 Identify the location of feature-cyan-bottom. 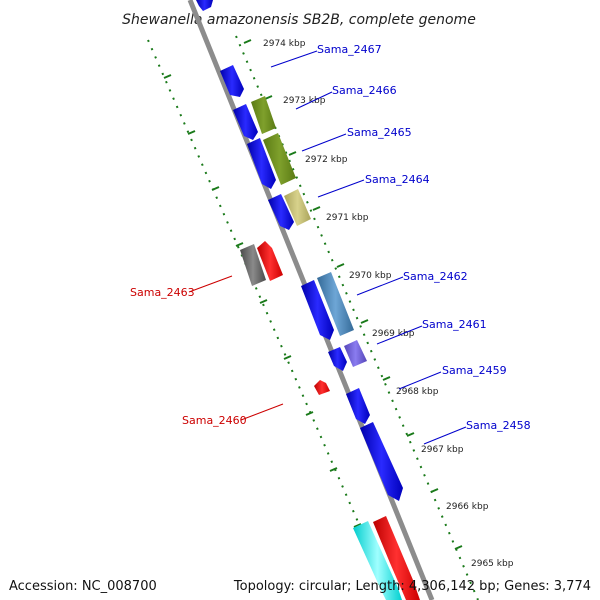
(377, 560).